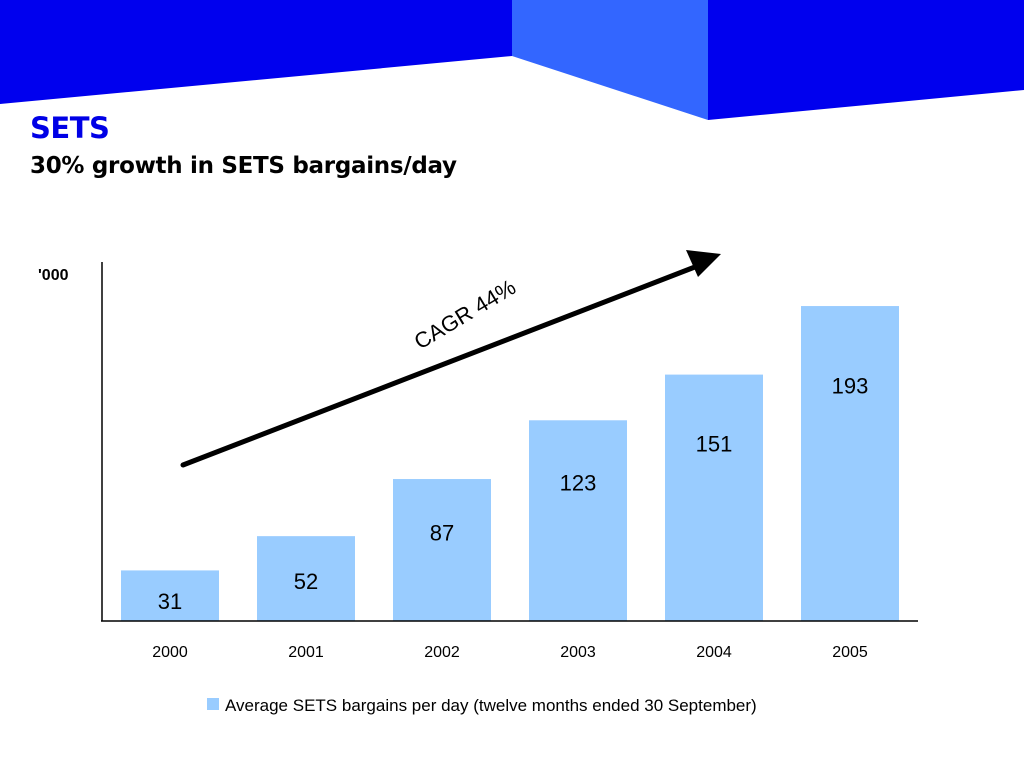 This screenshot has width=1024, height=768. I want to click on cagr-arrow-shaft, so click(441, 365).